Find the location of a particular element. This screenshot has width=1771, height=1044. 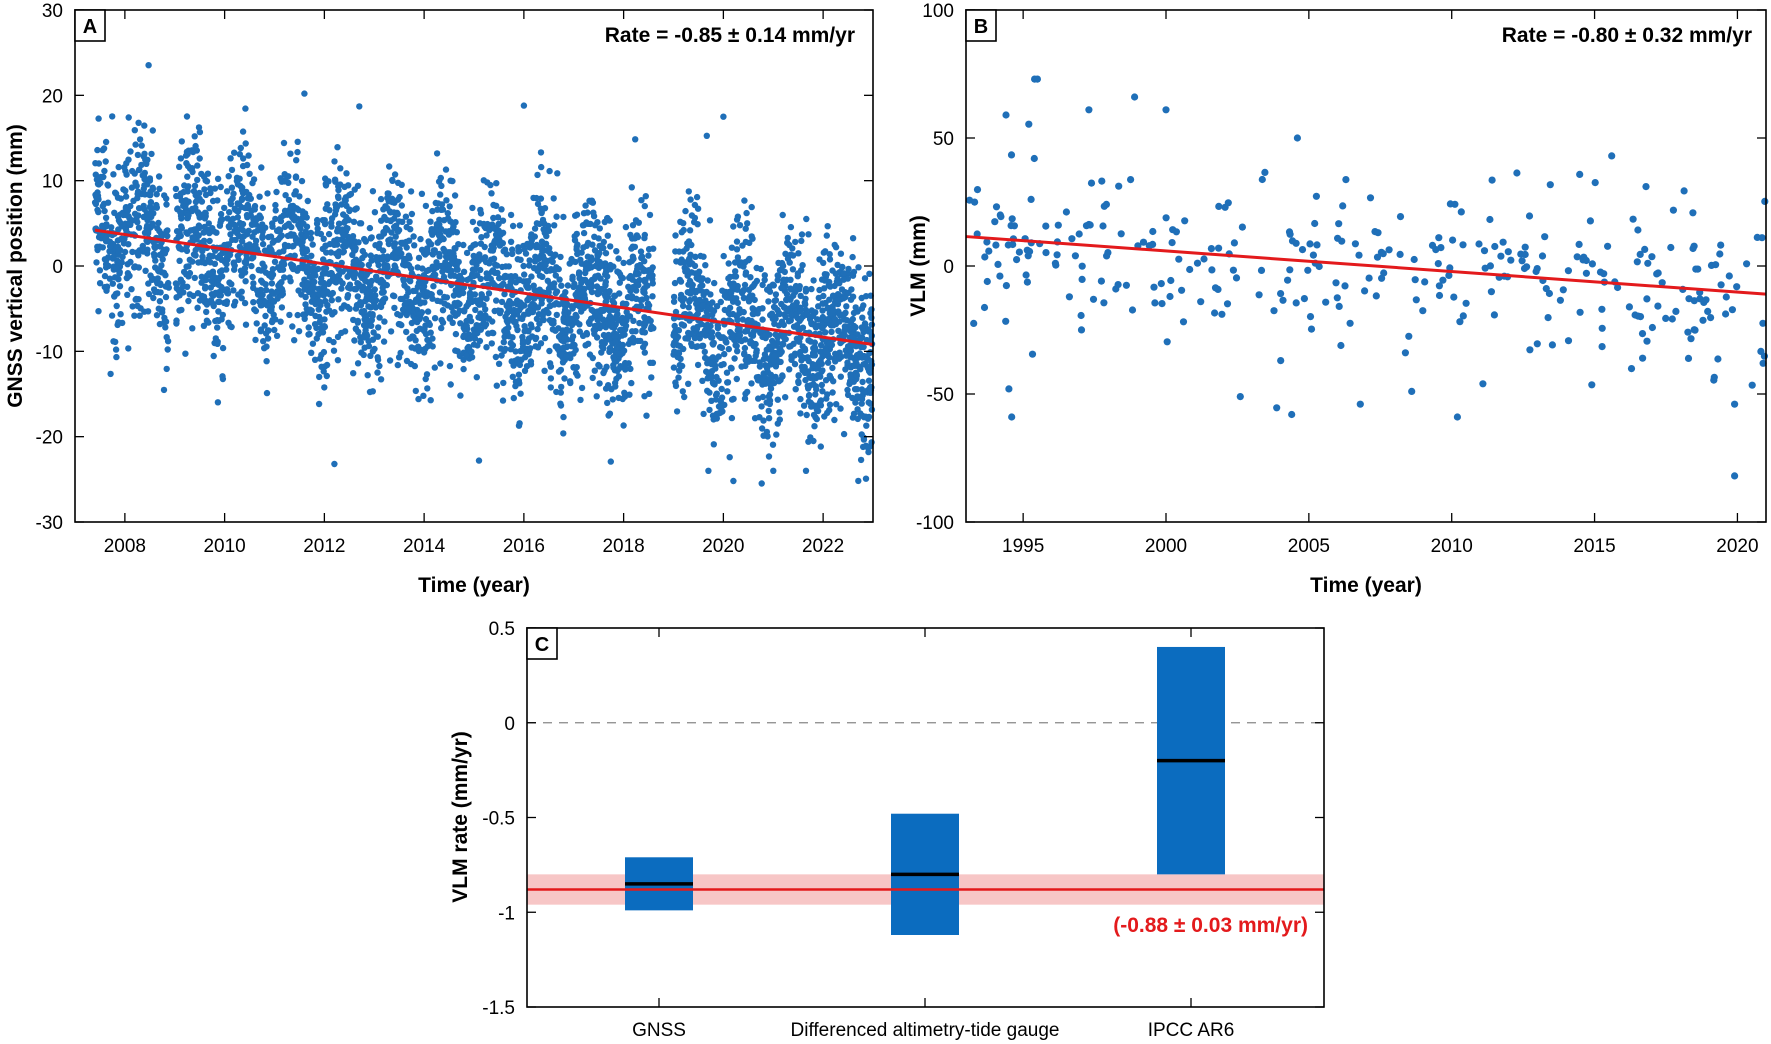

x-tick-label: 2010 is located at coordinates (1452, 546).